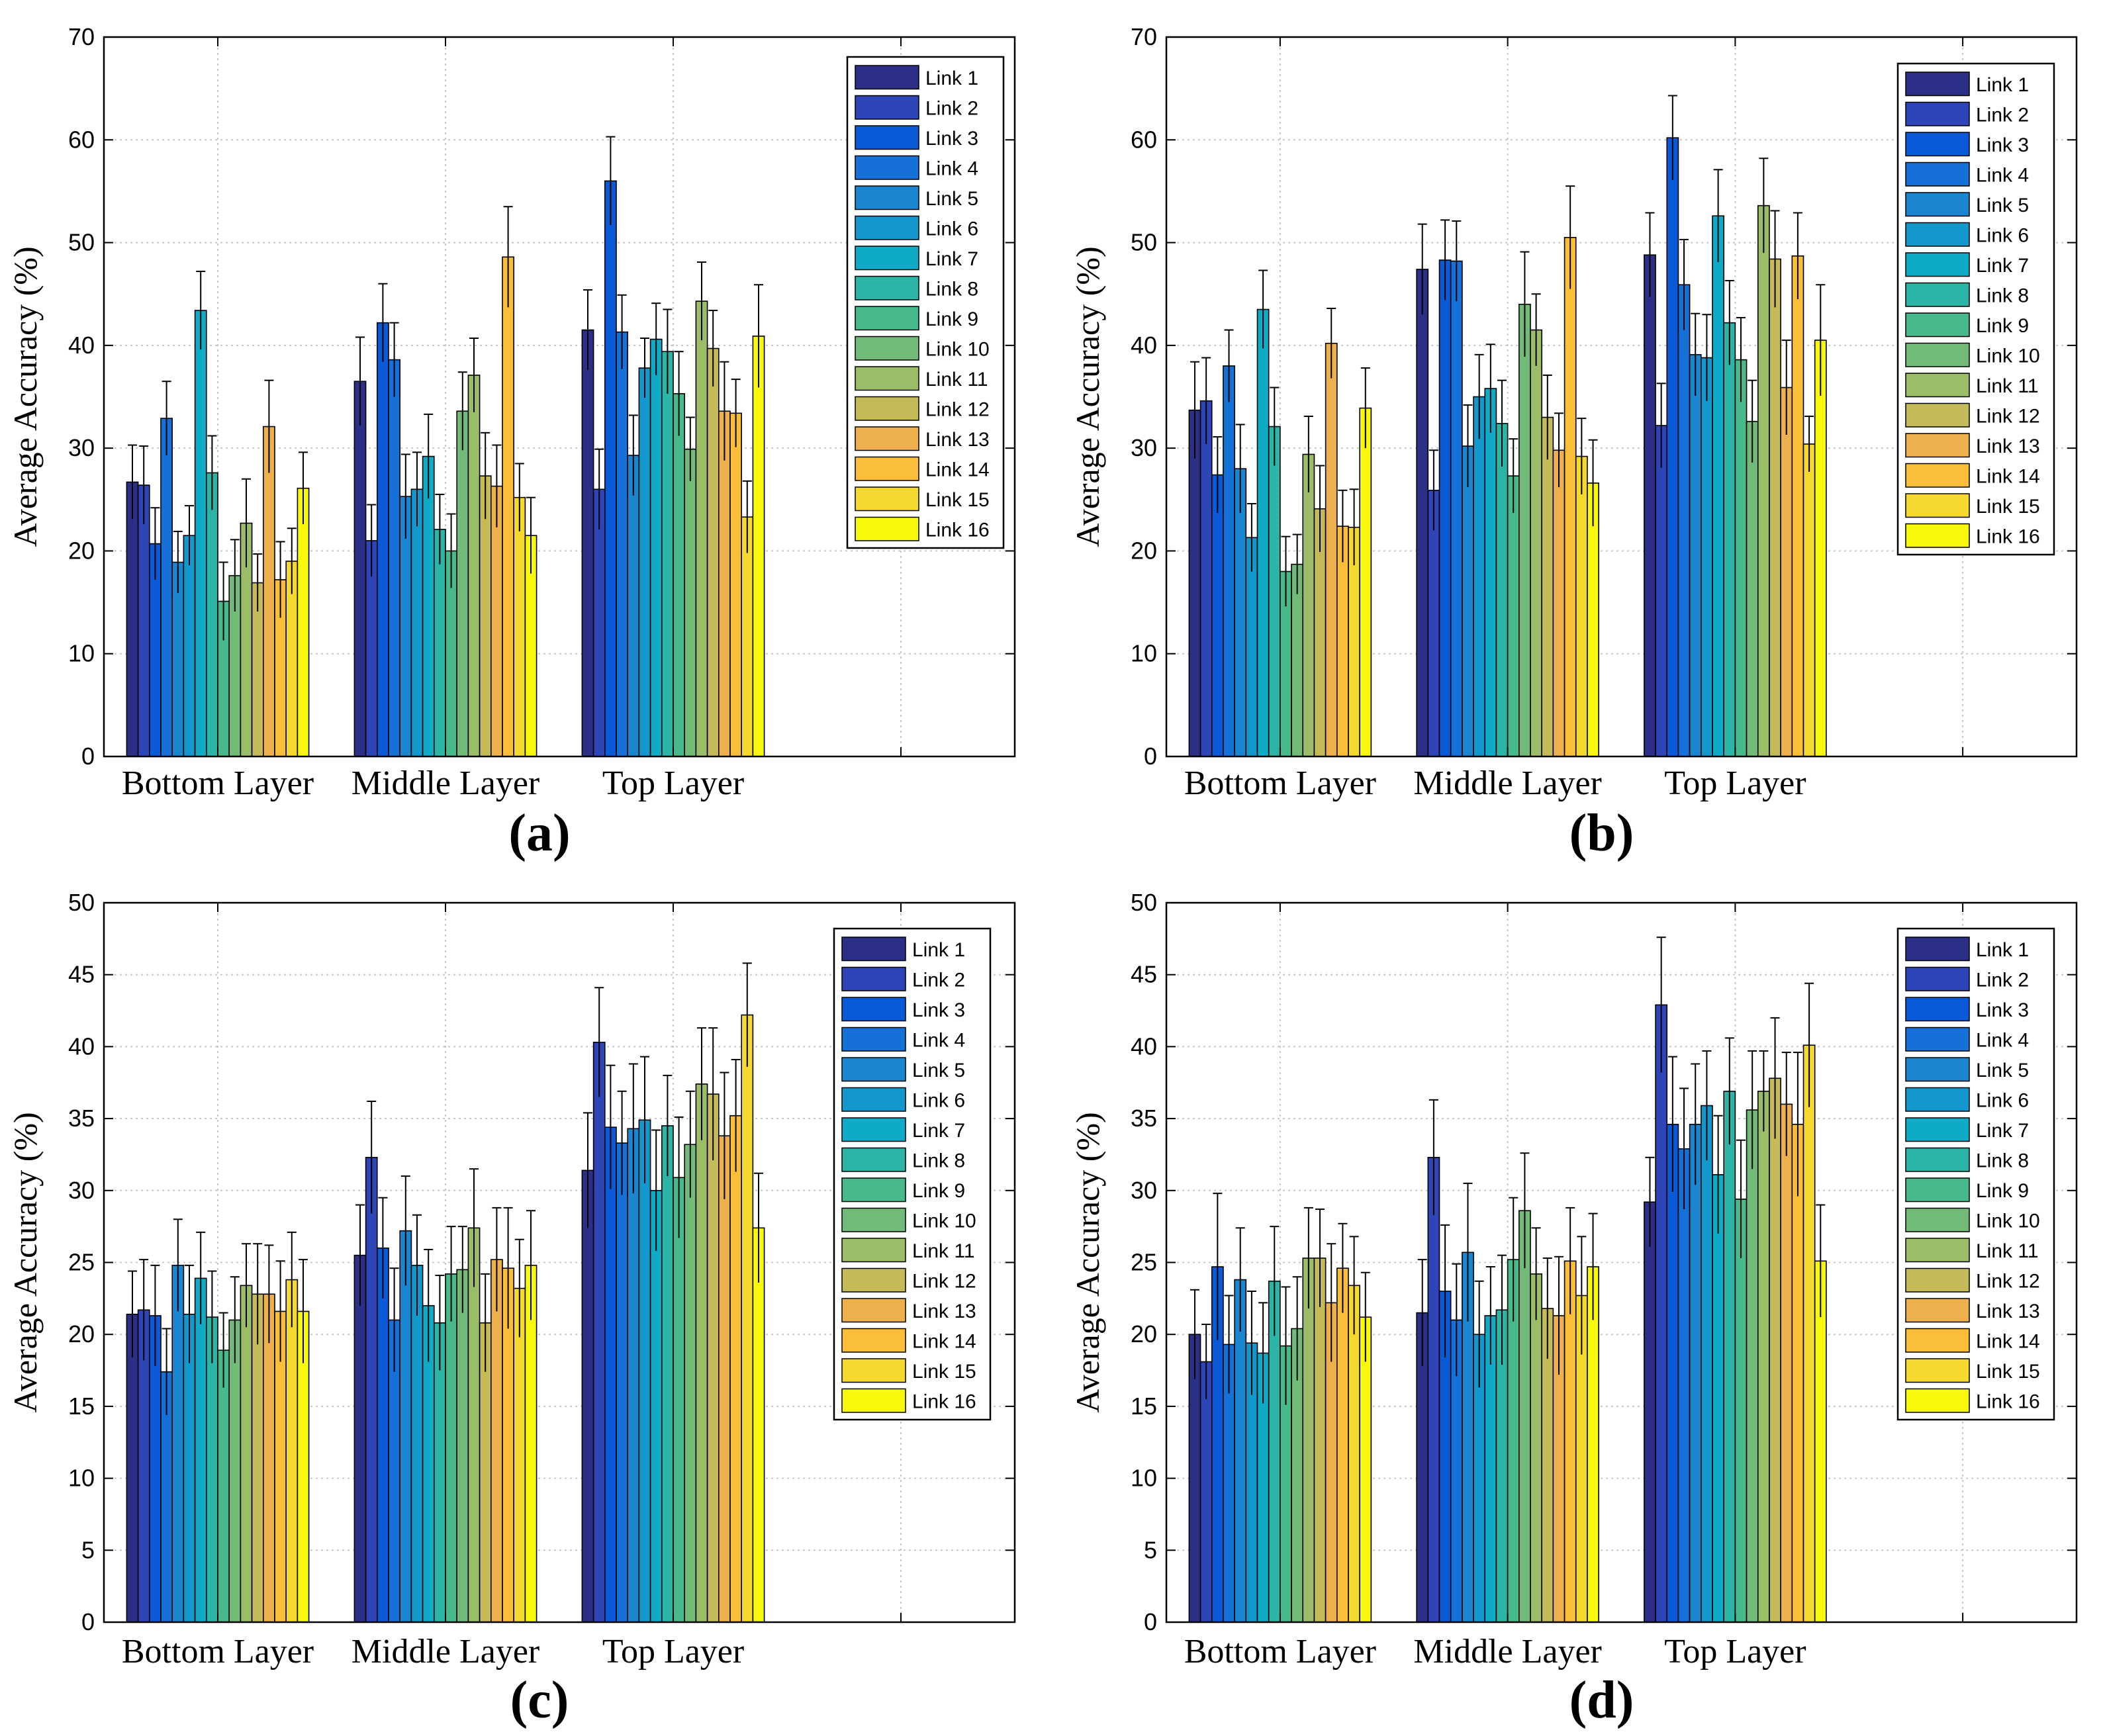 The image size is (2103, 1736). What do you see at coordinates (1144, 653) in the screenshot?
I see `y-tick-label: 10` at bounding box center [1144, 653].